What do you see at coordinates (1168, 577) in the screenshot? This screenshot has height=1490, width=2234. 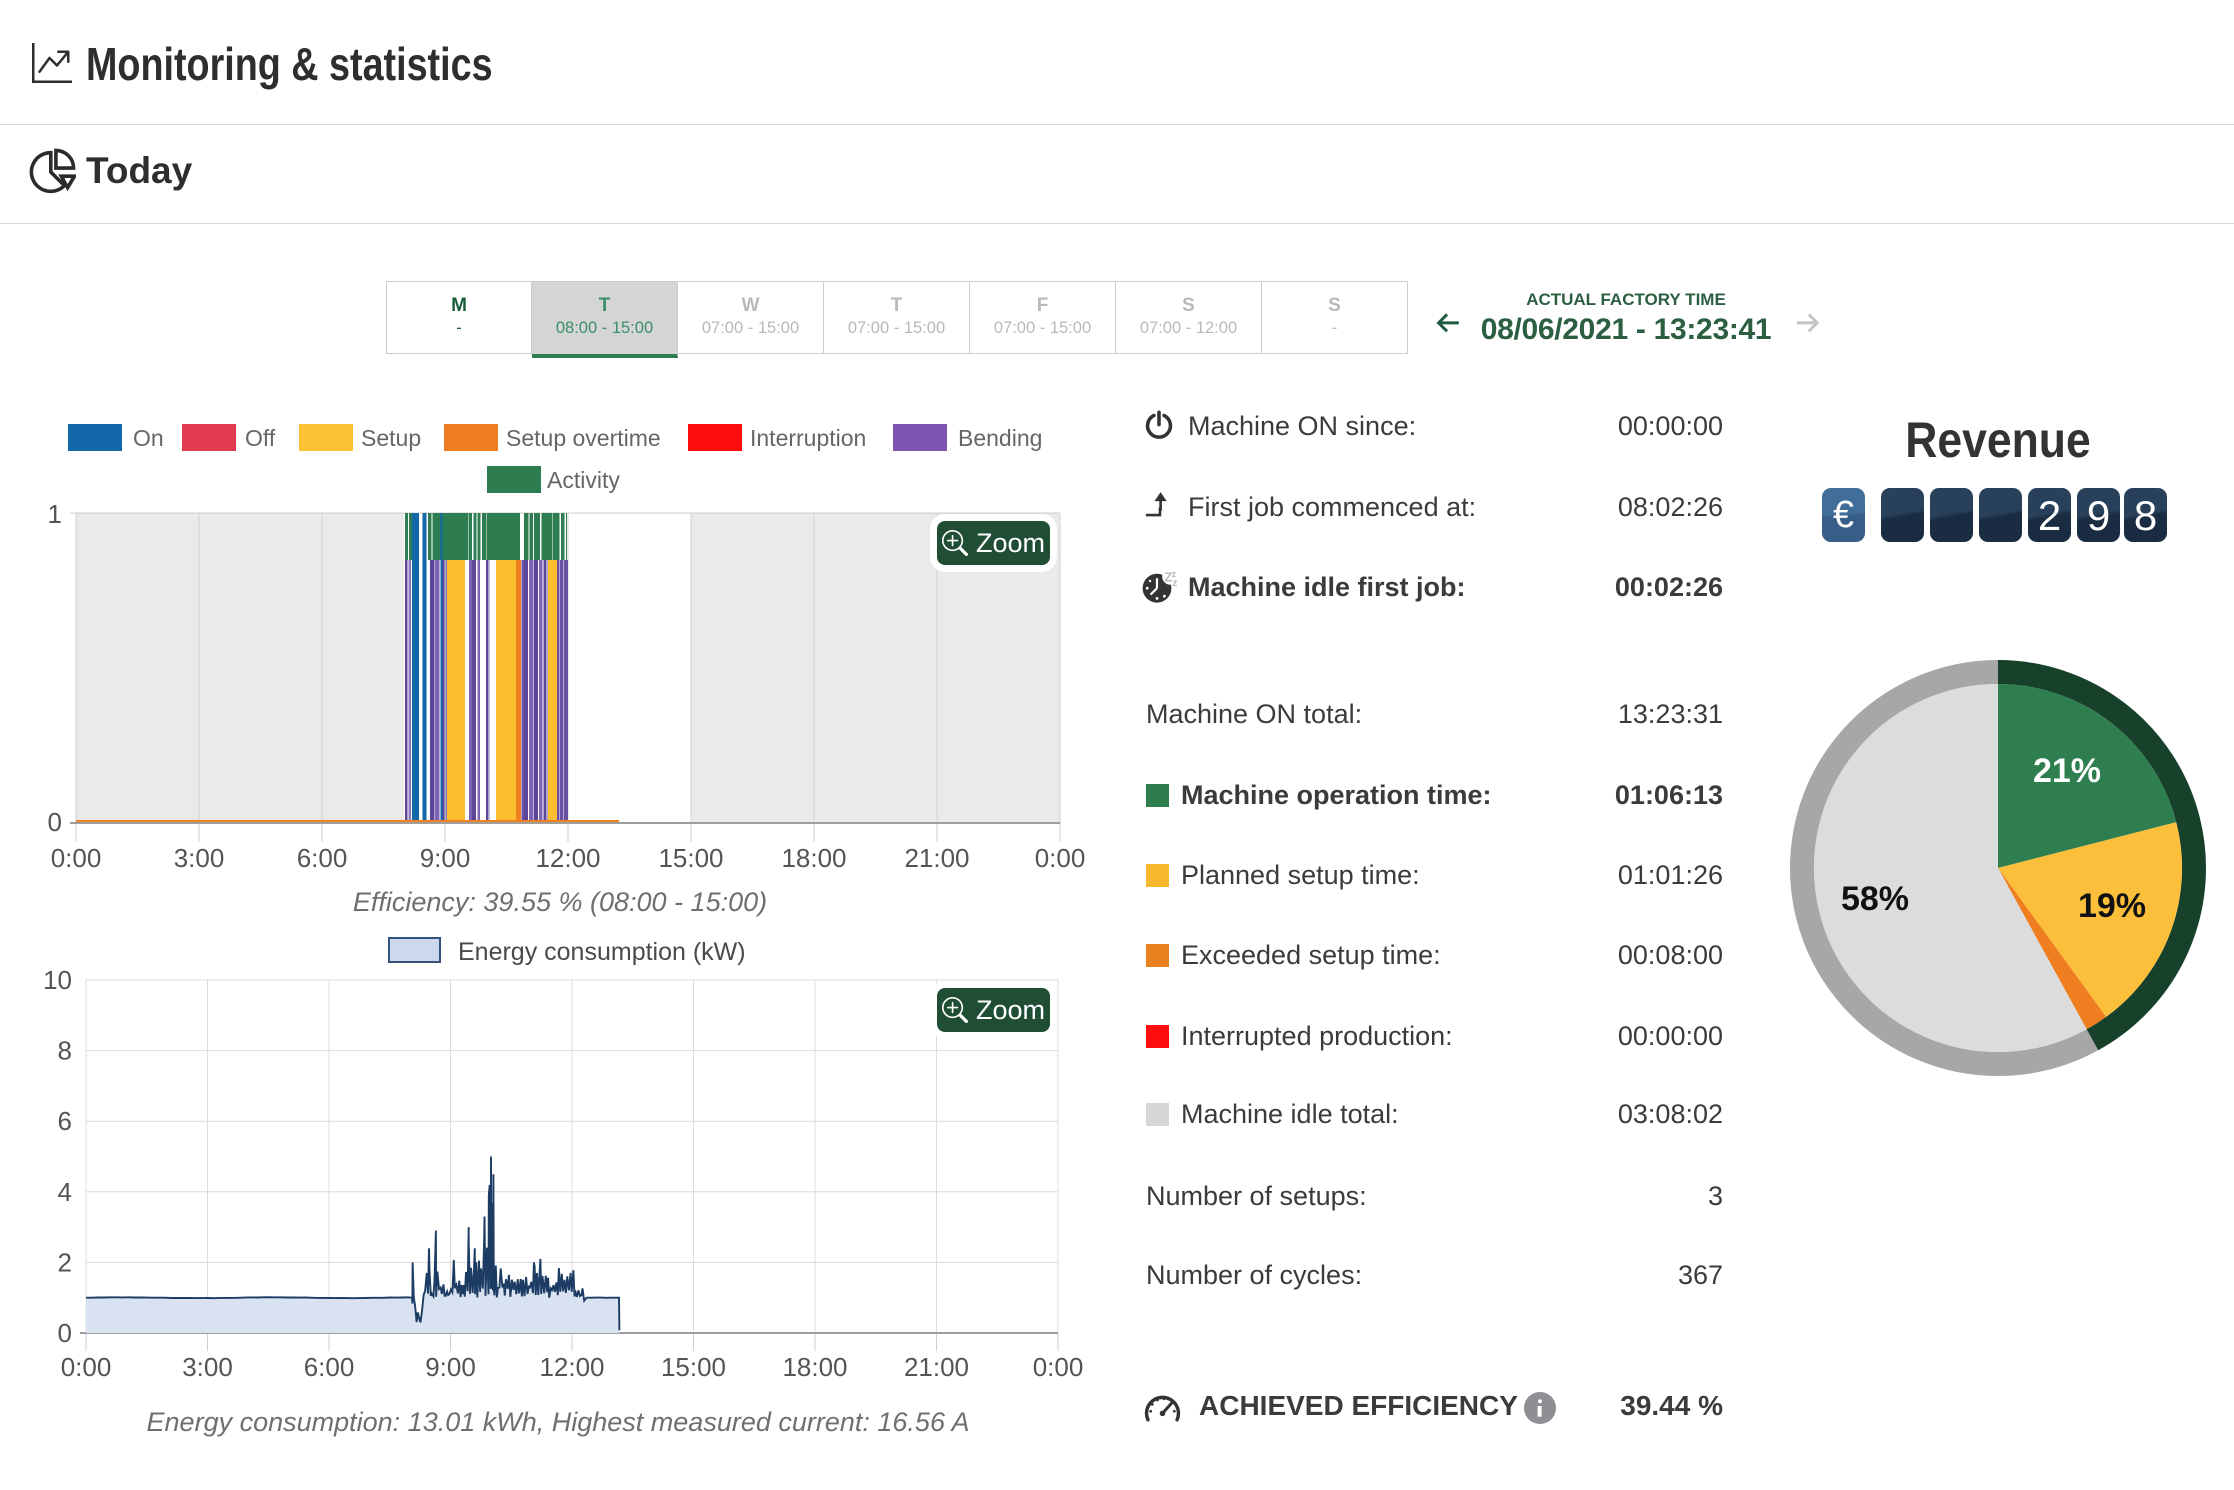 I see `svg-text: Z` at bounding box center [1168, 577].